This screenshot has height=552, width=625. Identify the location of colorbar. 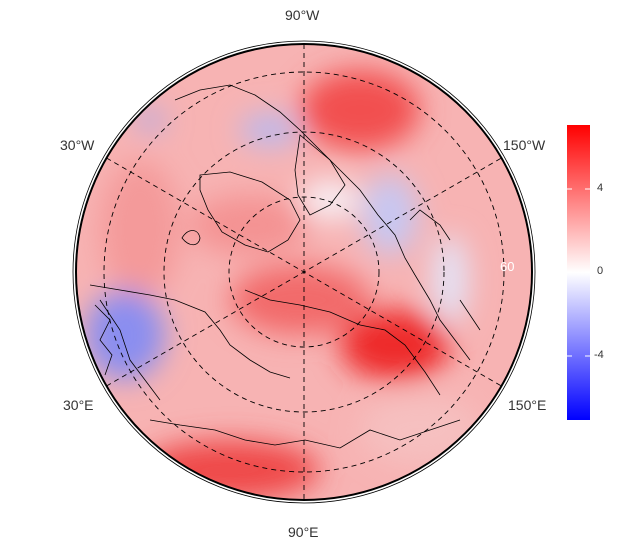
(578, 272).